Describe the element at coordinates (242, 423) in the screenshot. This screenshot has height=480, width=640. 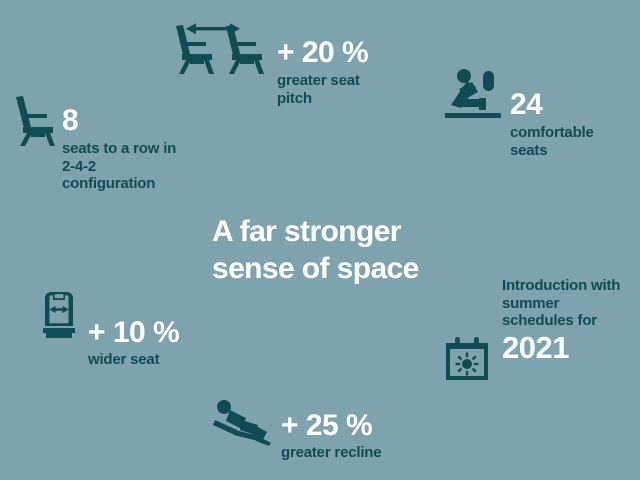
I see `reclined-passenger-icon` at that location.